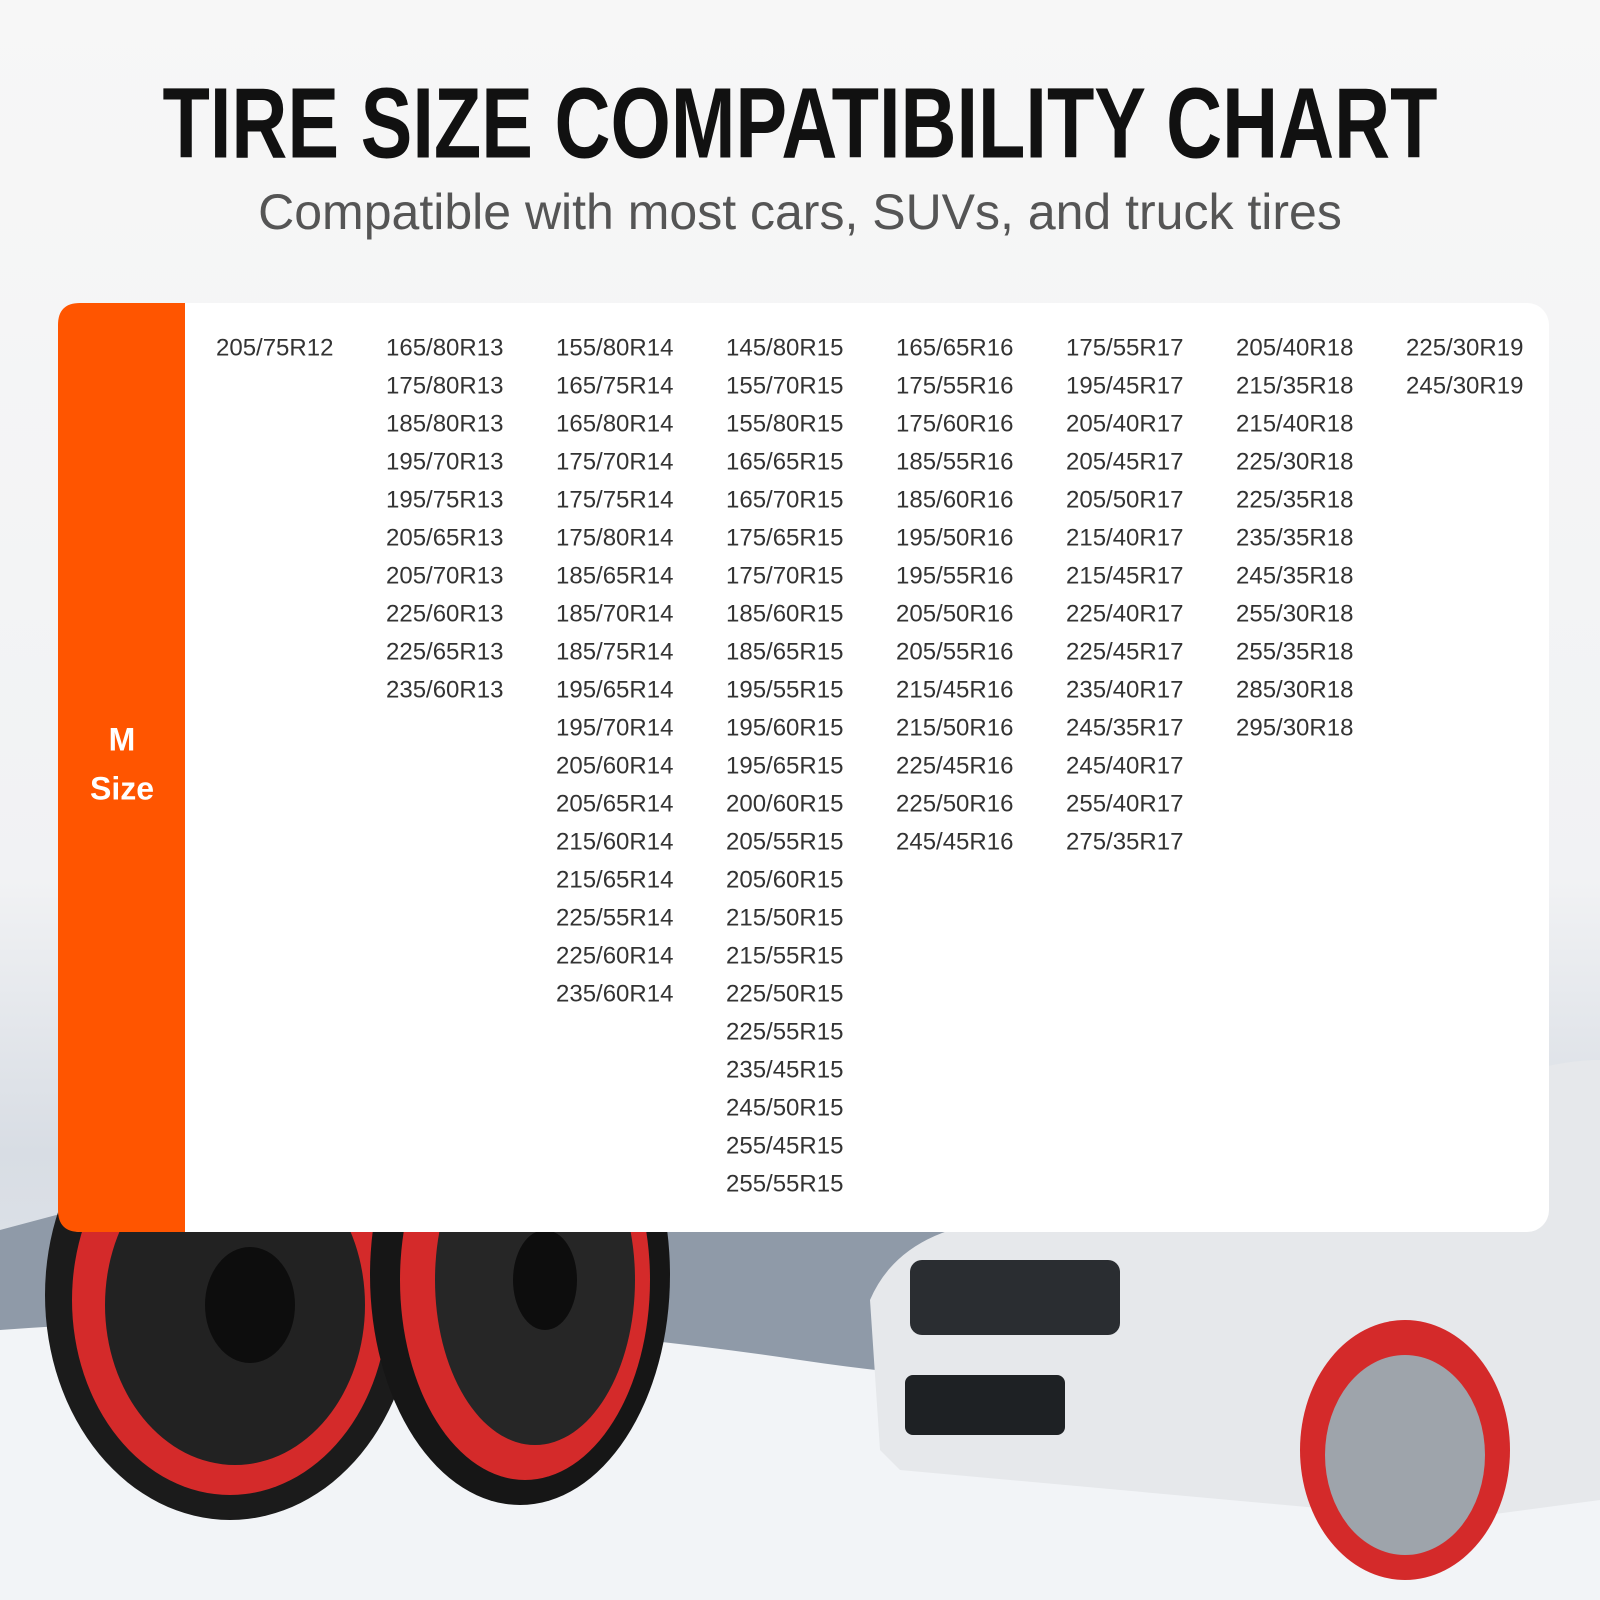  What do you see at coordinates (954, 765) in the screenshot?
I see `tire-size: 225/45R16` at bounding box center [954, 765].